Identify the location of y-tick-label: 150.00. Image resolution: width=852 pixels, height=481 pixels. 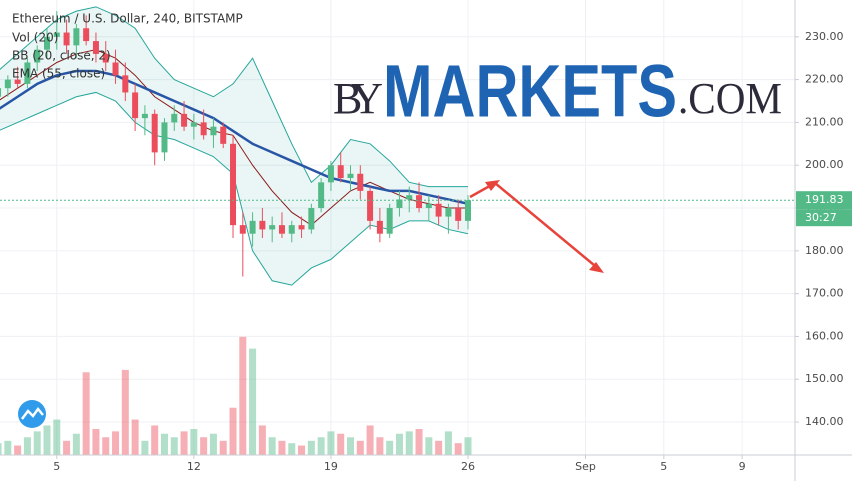
(824, 378).